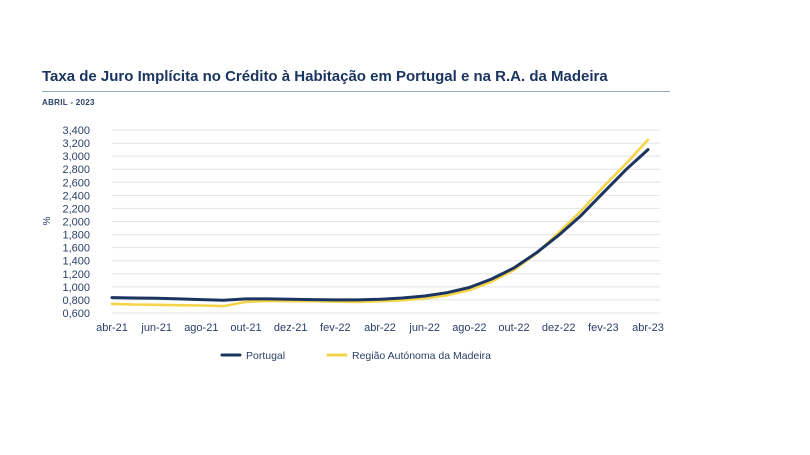 This screenshot has width=810, height=455. Describe the element at coordinates (112, 328) in the screenshot. I see `x-tick-label: abr-21` at that location.